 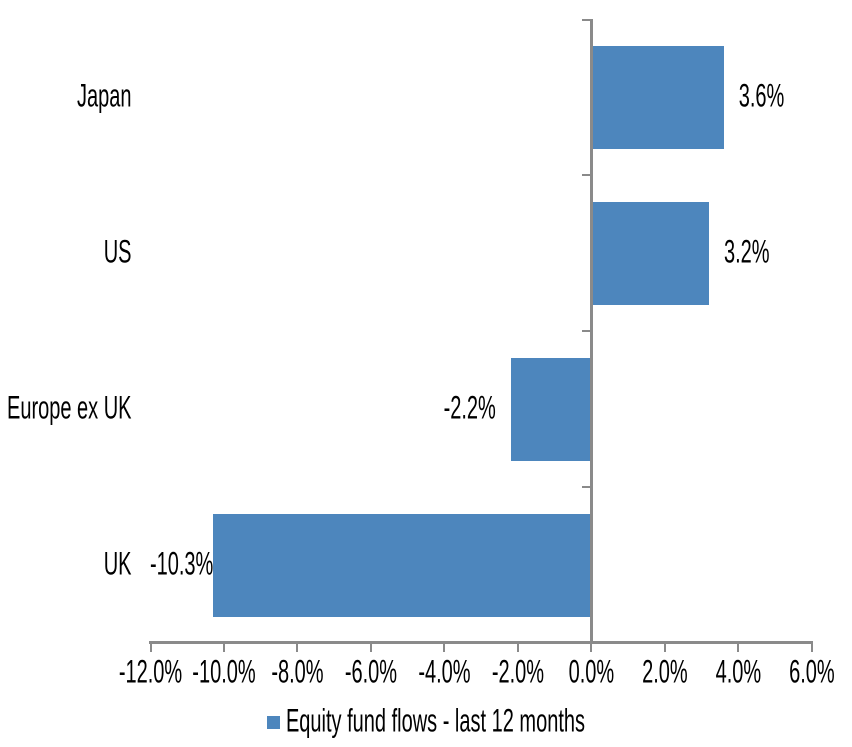 What do you see at coordinates (469, 409) in the screenshot?
I see `data-label-europe-ex-uk: -2.2%` at bounding box center [469, 409].